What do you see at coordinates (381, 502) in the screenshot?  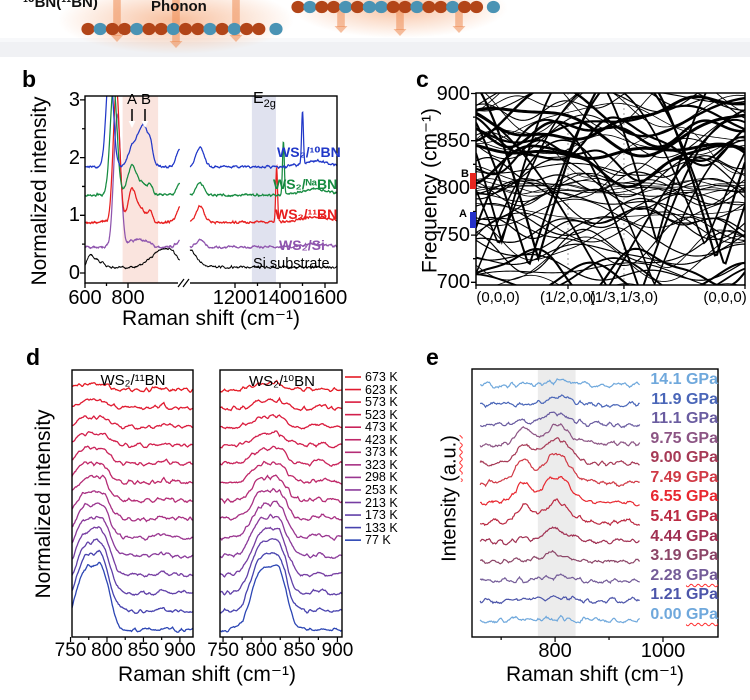 I see `legend-entry-temperature: 213 K` at bounding box center [381, 502].